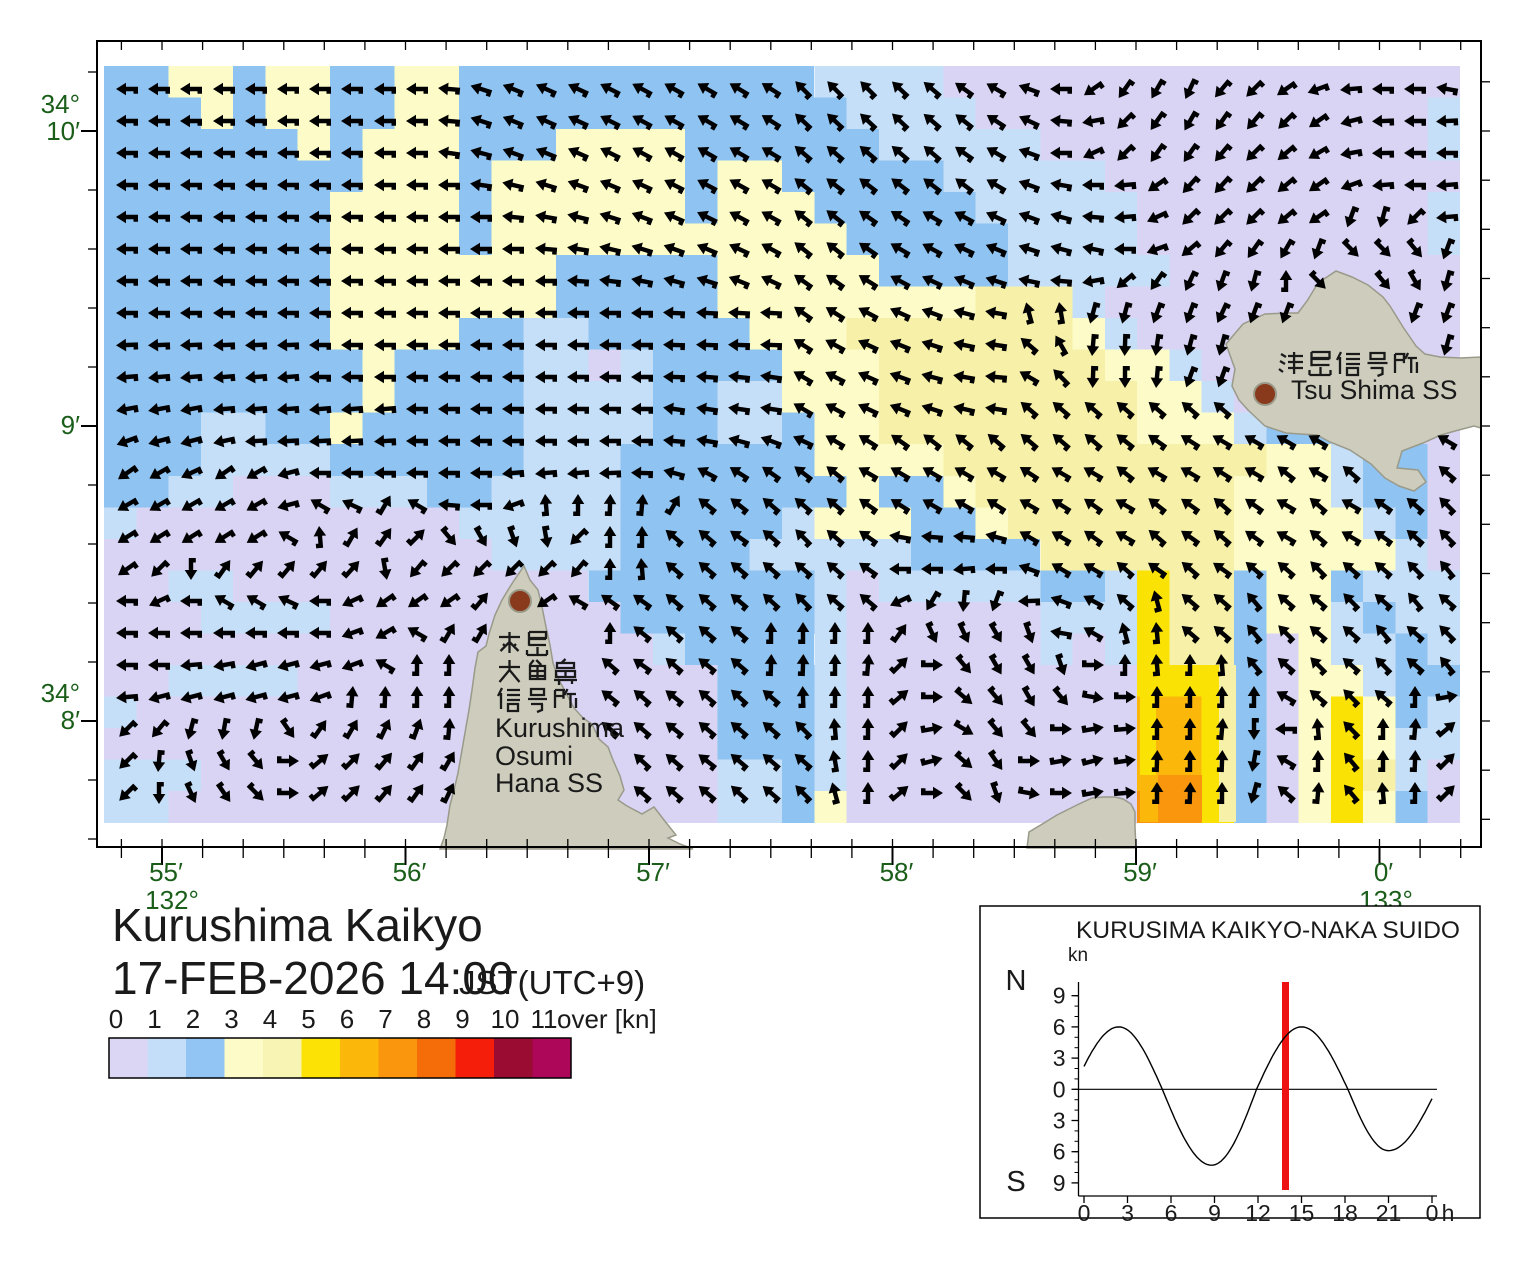 This screenshot has height=1269, width=1520. What do you see at coordinates (549, 783) in the screenshot?
I see `svg-text: Hana SS` at bounding box center [549, 783].